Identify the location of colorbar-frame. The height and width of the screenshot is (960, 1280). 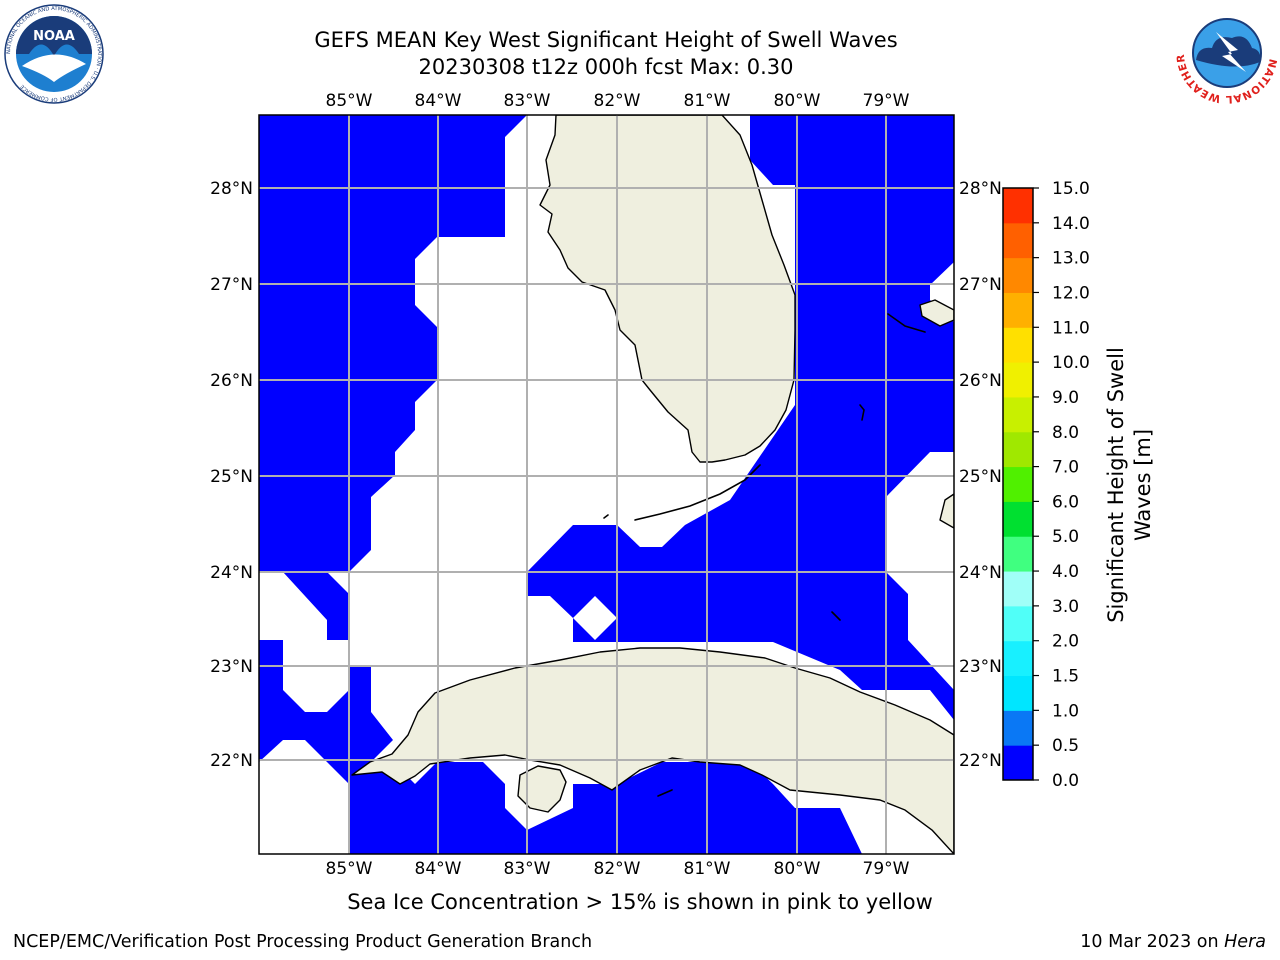
(1018, 484).